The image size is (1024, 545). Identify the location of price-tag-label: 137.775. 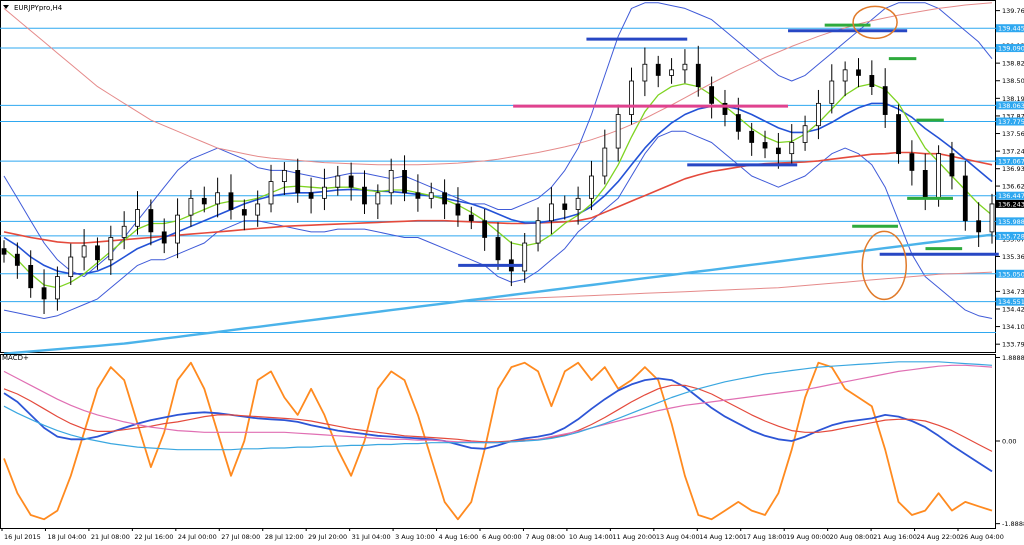
(1011, 122).